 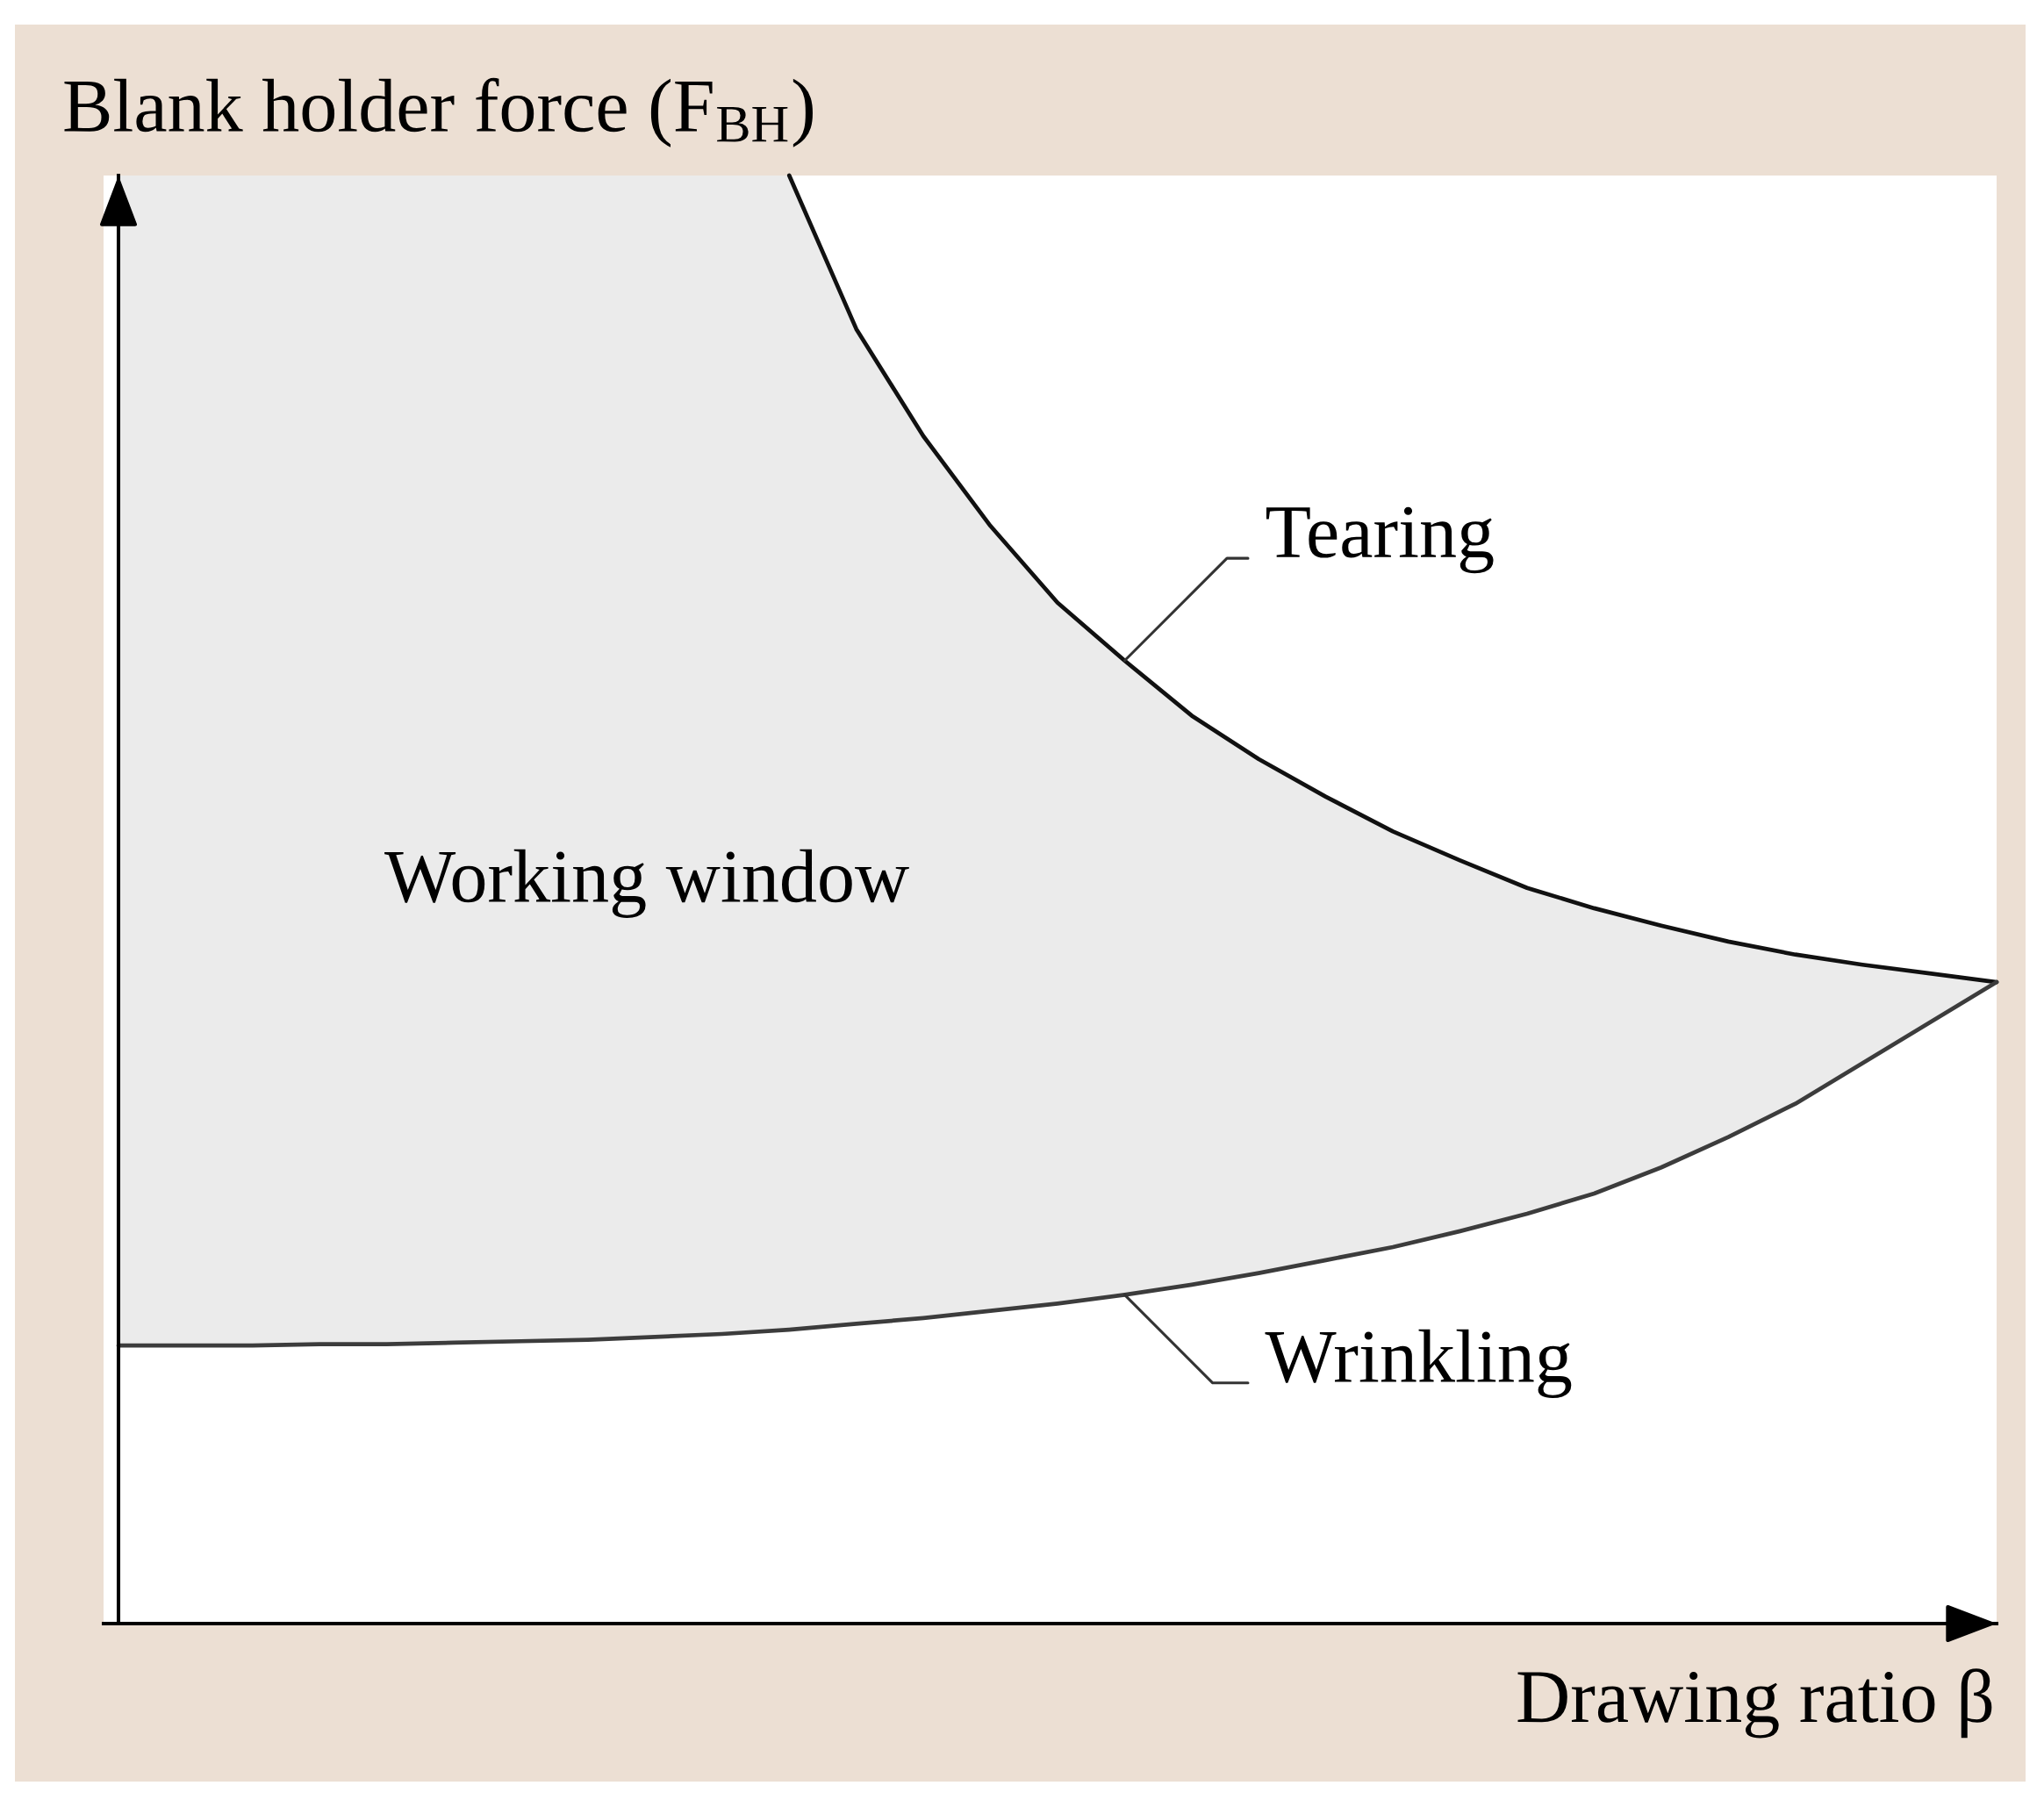 I want to click on x-axis-title: Drawing ratio β, so click(x=1755, y=1703).